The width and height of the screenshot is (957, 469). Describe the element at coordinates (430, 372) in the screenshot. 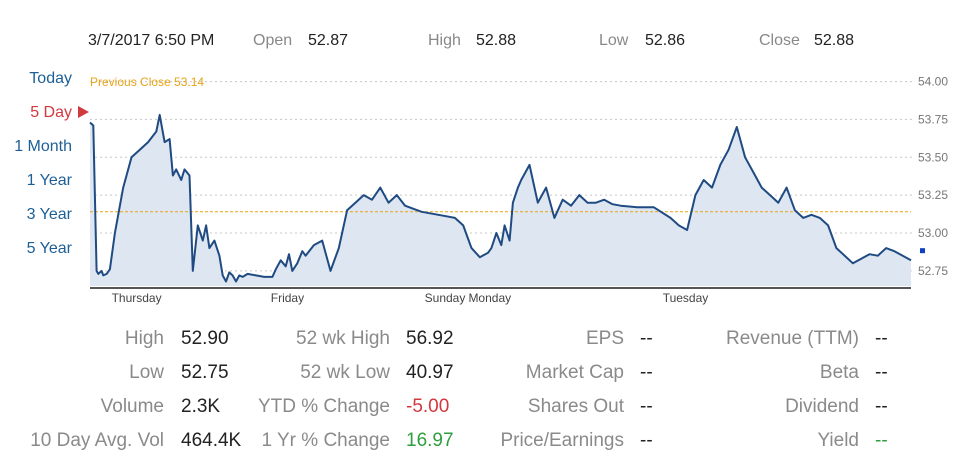

I see `stat-52wk-low-value: 40.97` at that location.